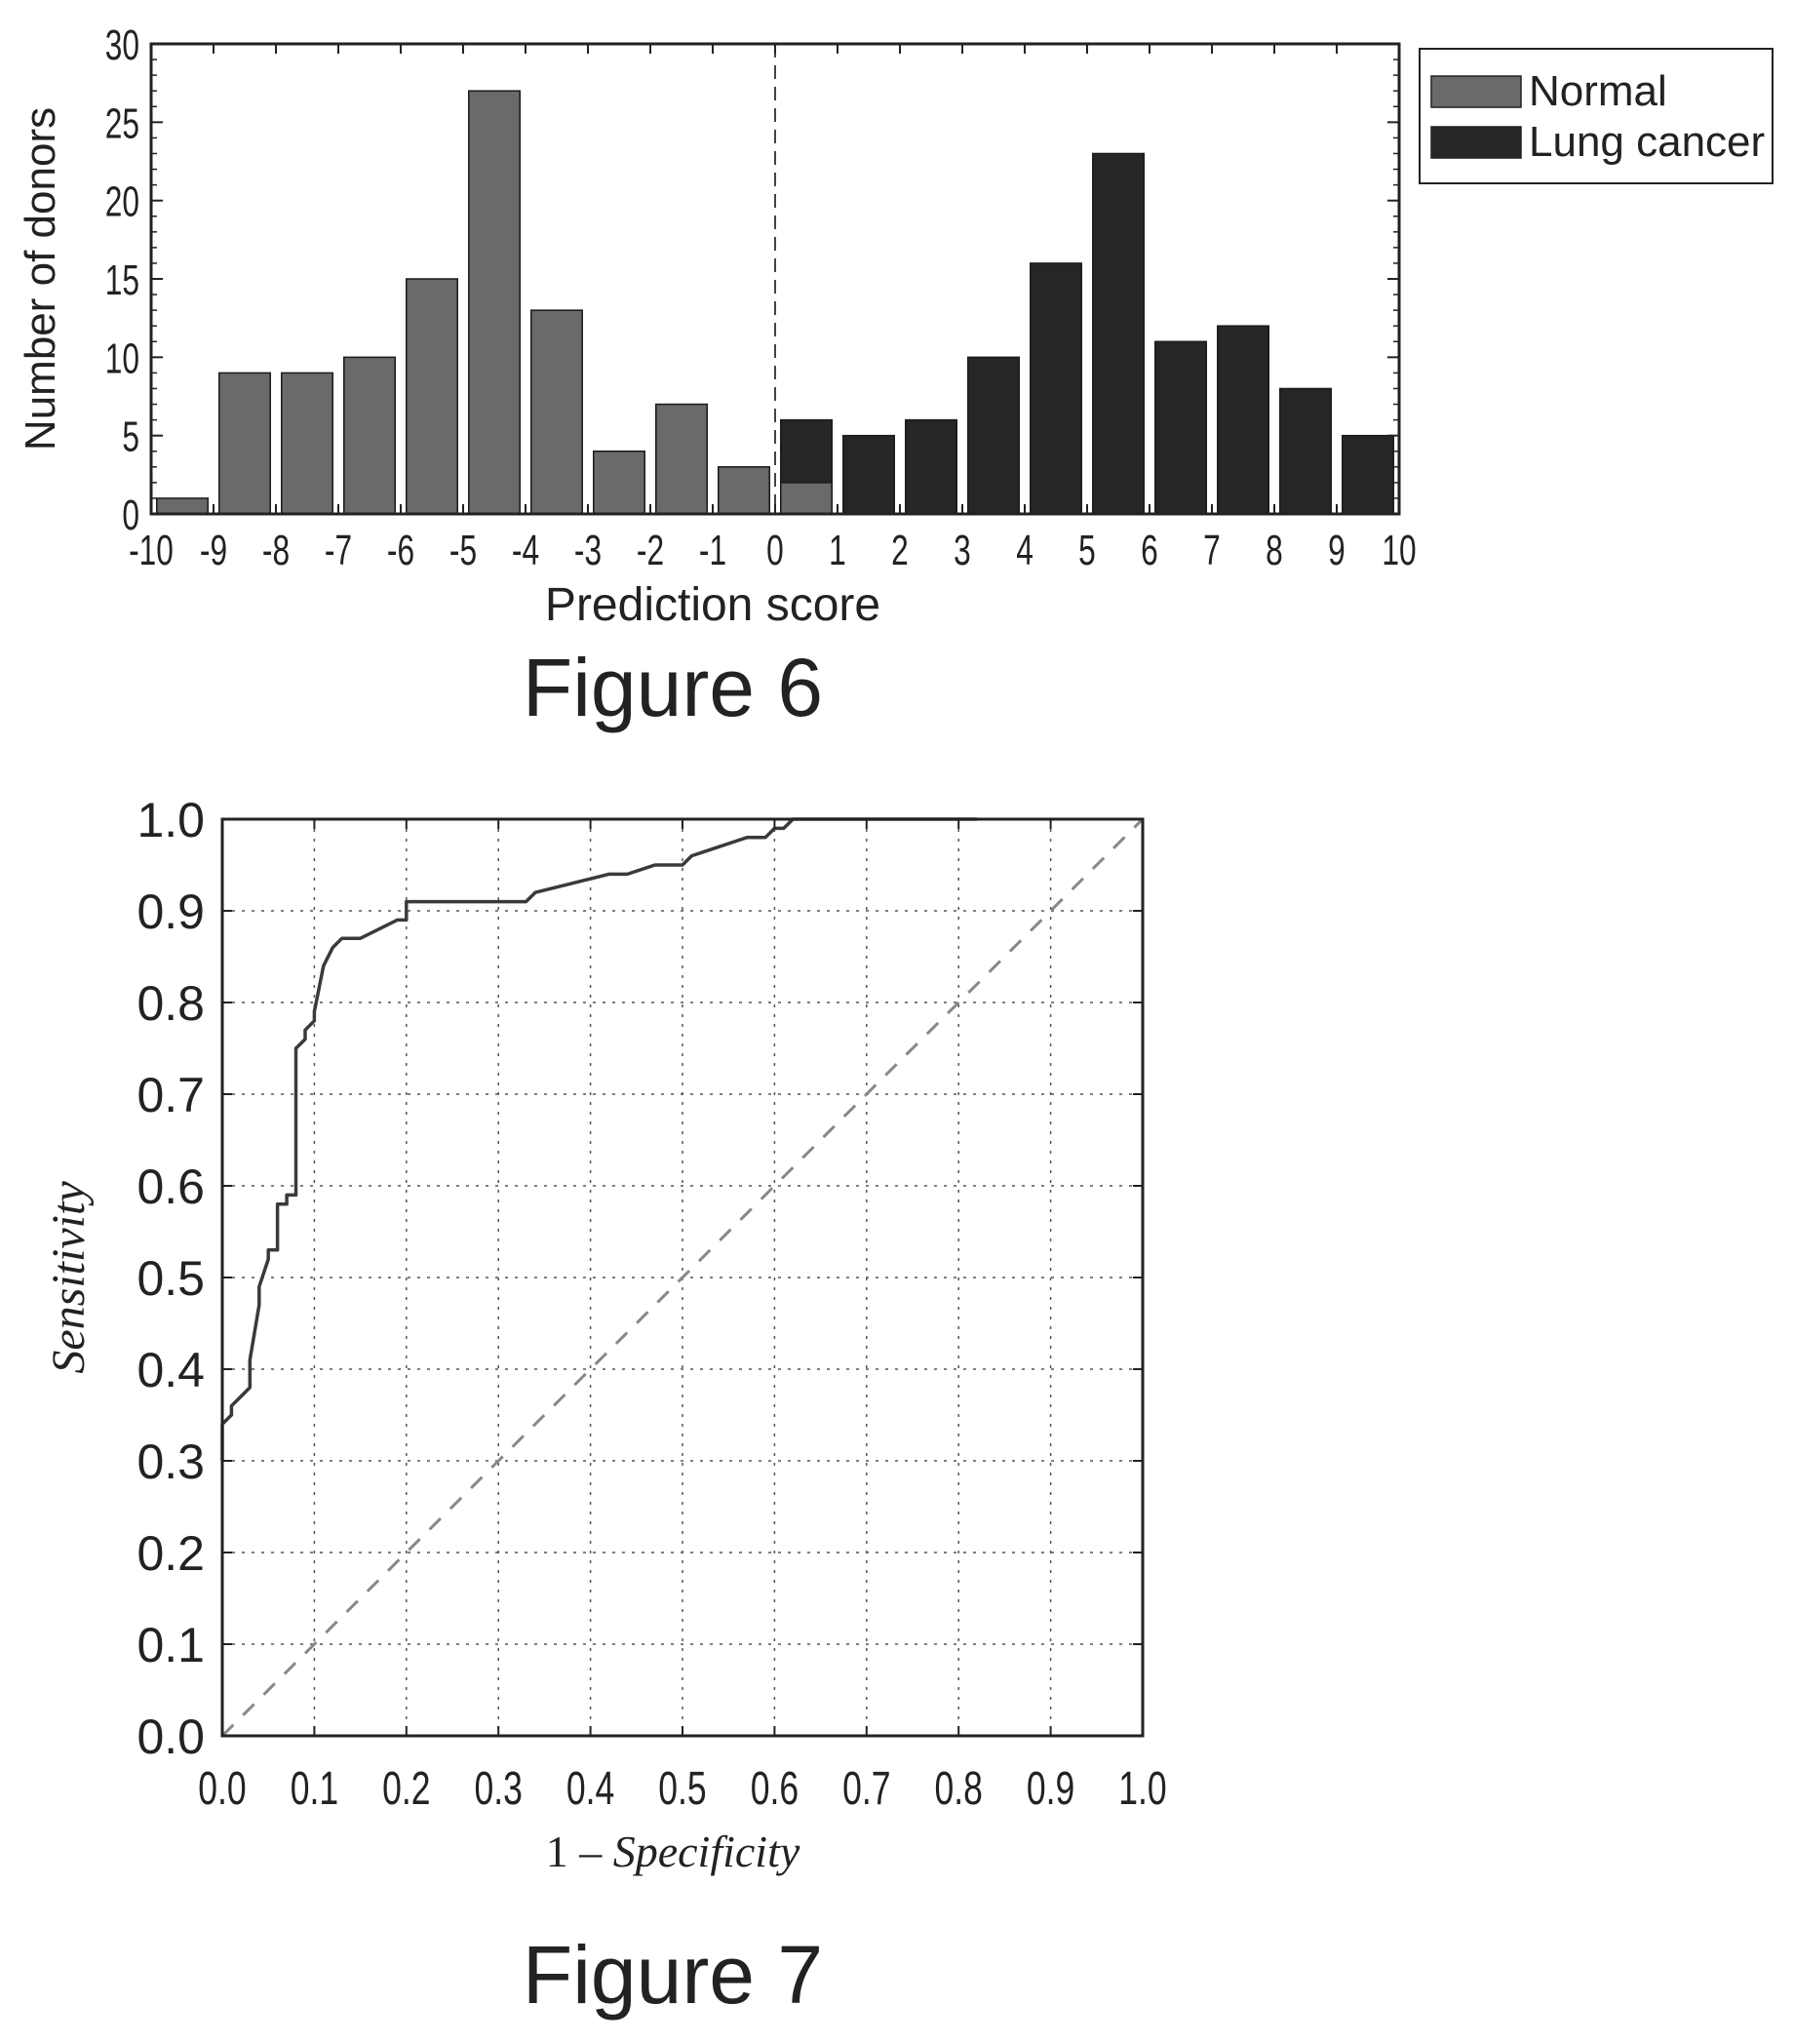  I want to click on x-tick-label: 9, so click(1337, 550).